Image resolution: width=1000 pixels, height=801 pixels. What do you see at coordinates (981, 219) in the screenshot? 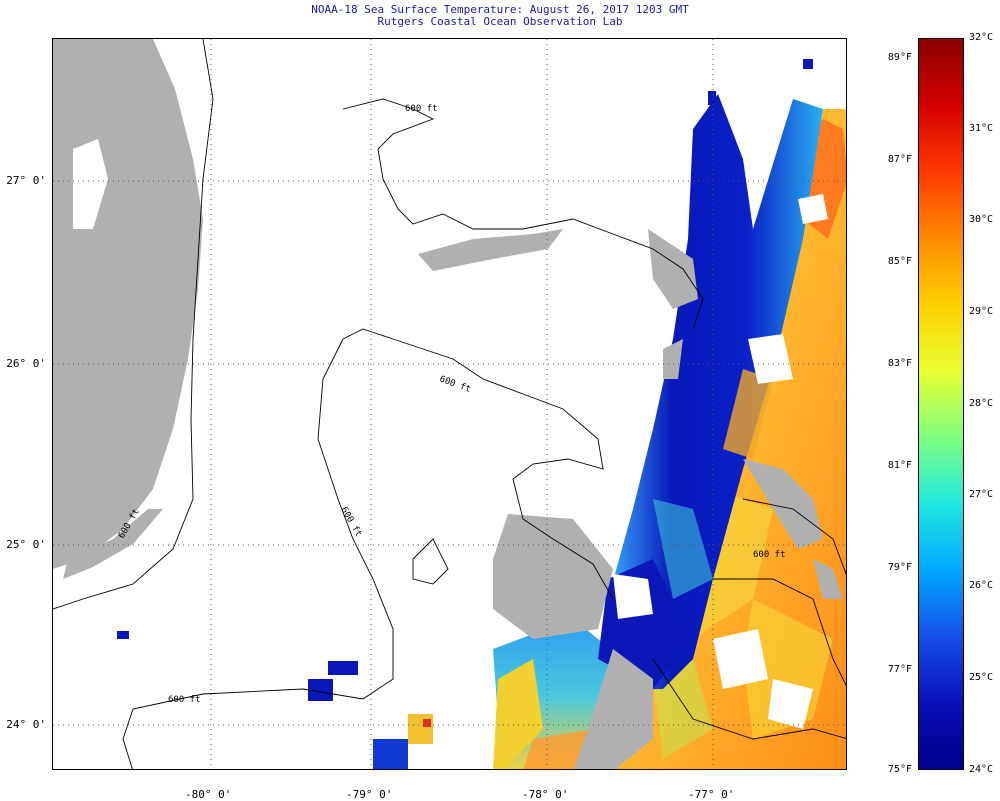
I see `colorbar-c-label: 30°C` at bounding box center [981, 219].